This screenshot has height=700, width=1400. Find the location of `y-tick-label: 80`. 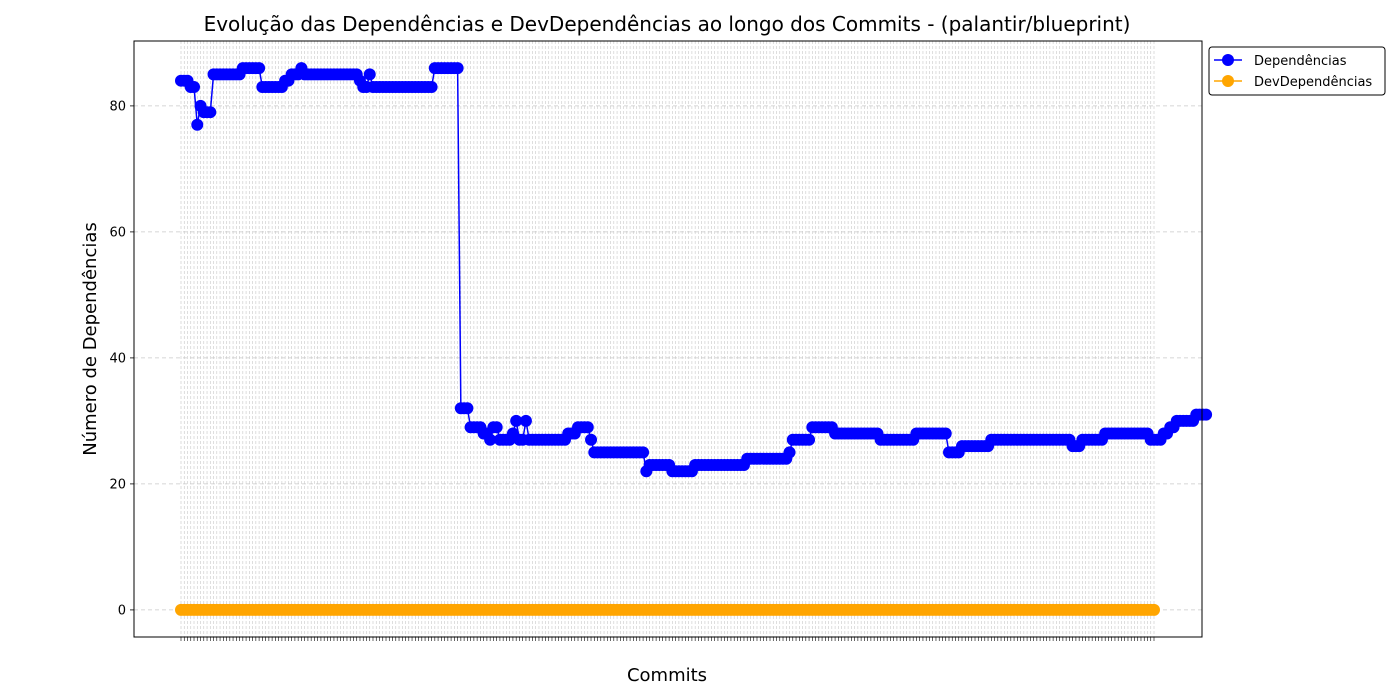

y-tick-label: 80 is located at coordinates (117, 106).